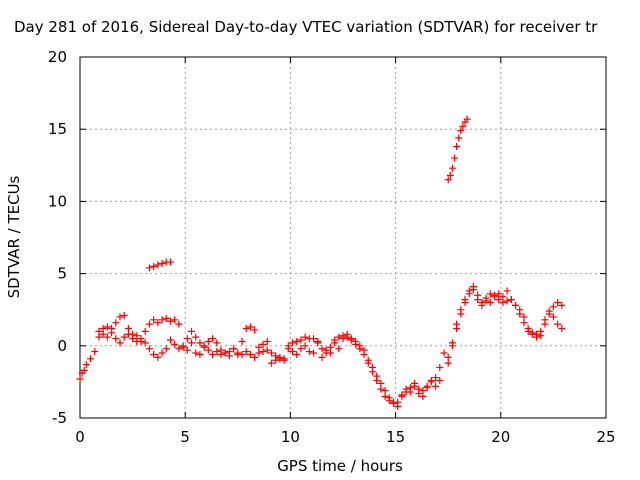 This screenshot has height=480, width=640. I want to click on y-tick-label: 10, so click(57, 201).